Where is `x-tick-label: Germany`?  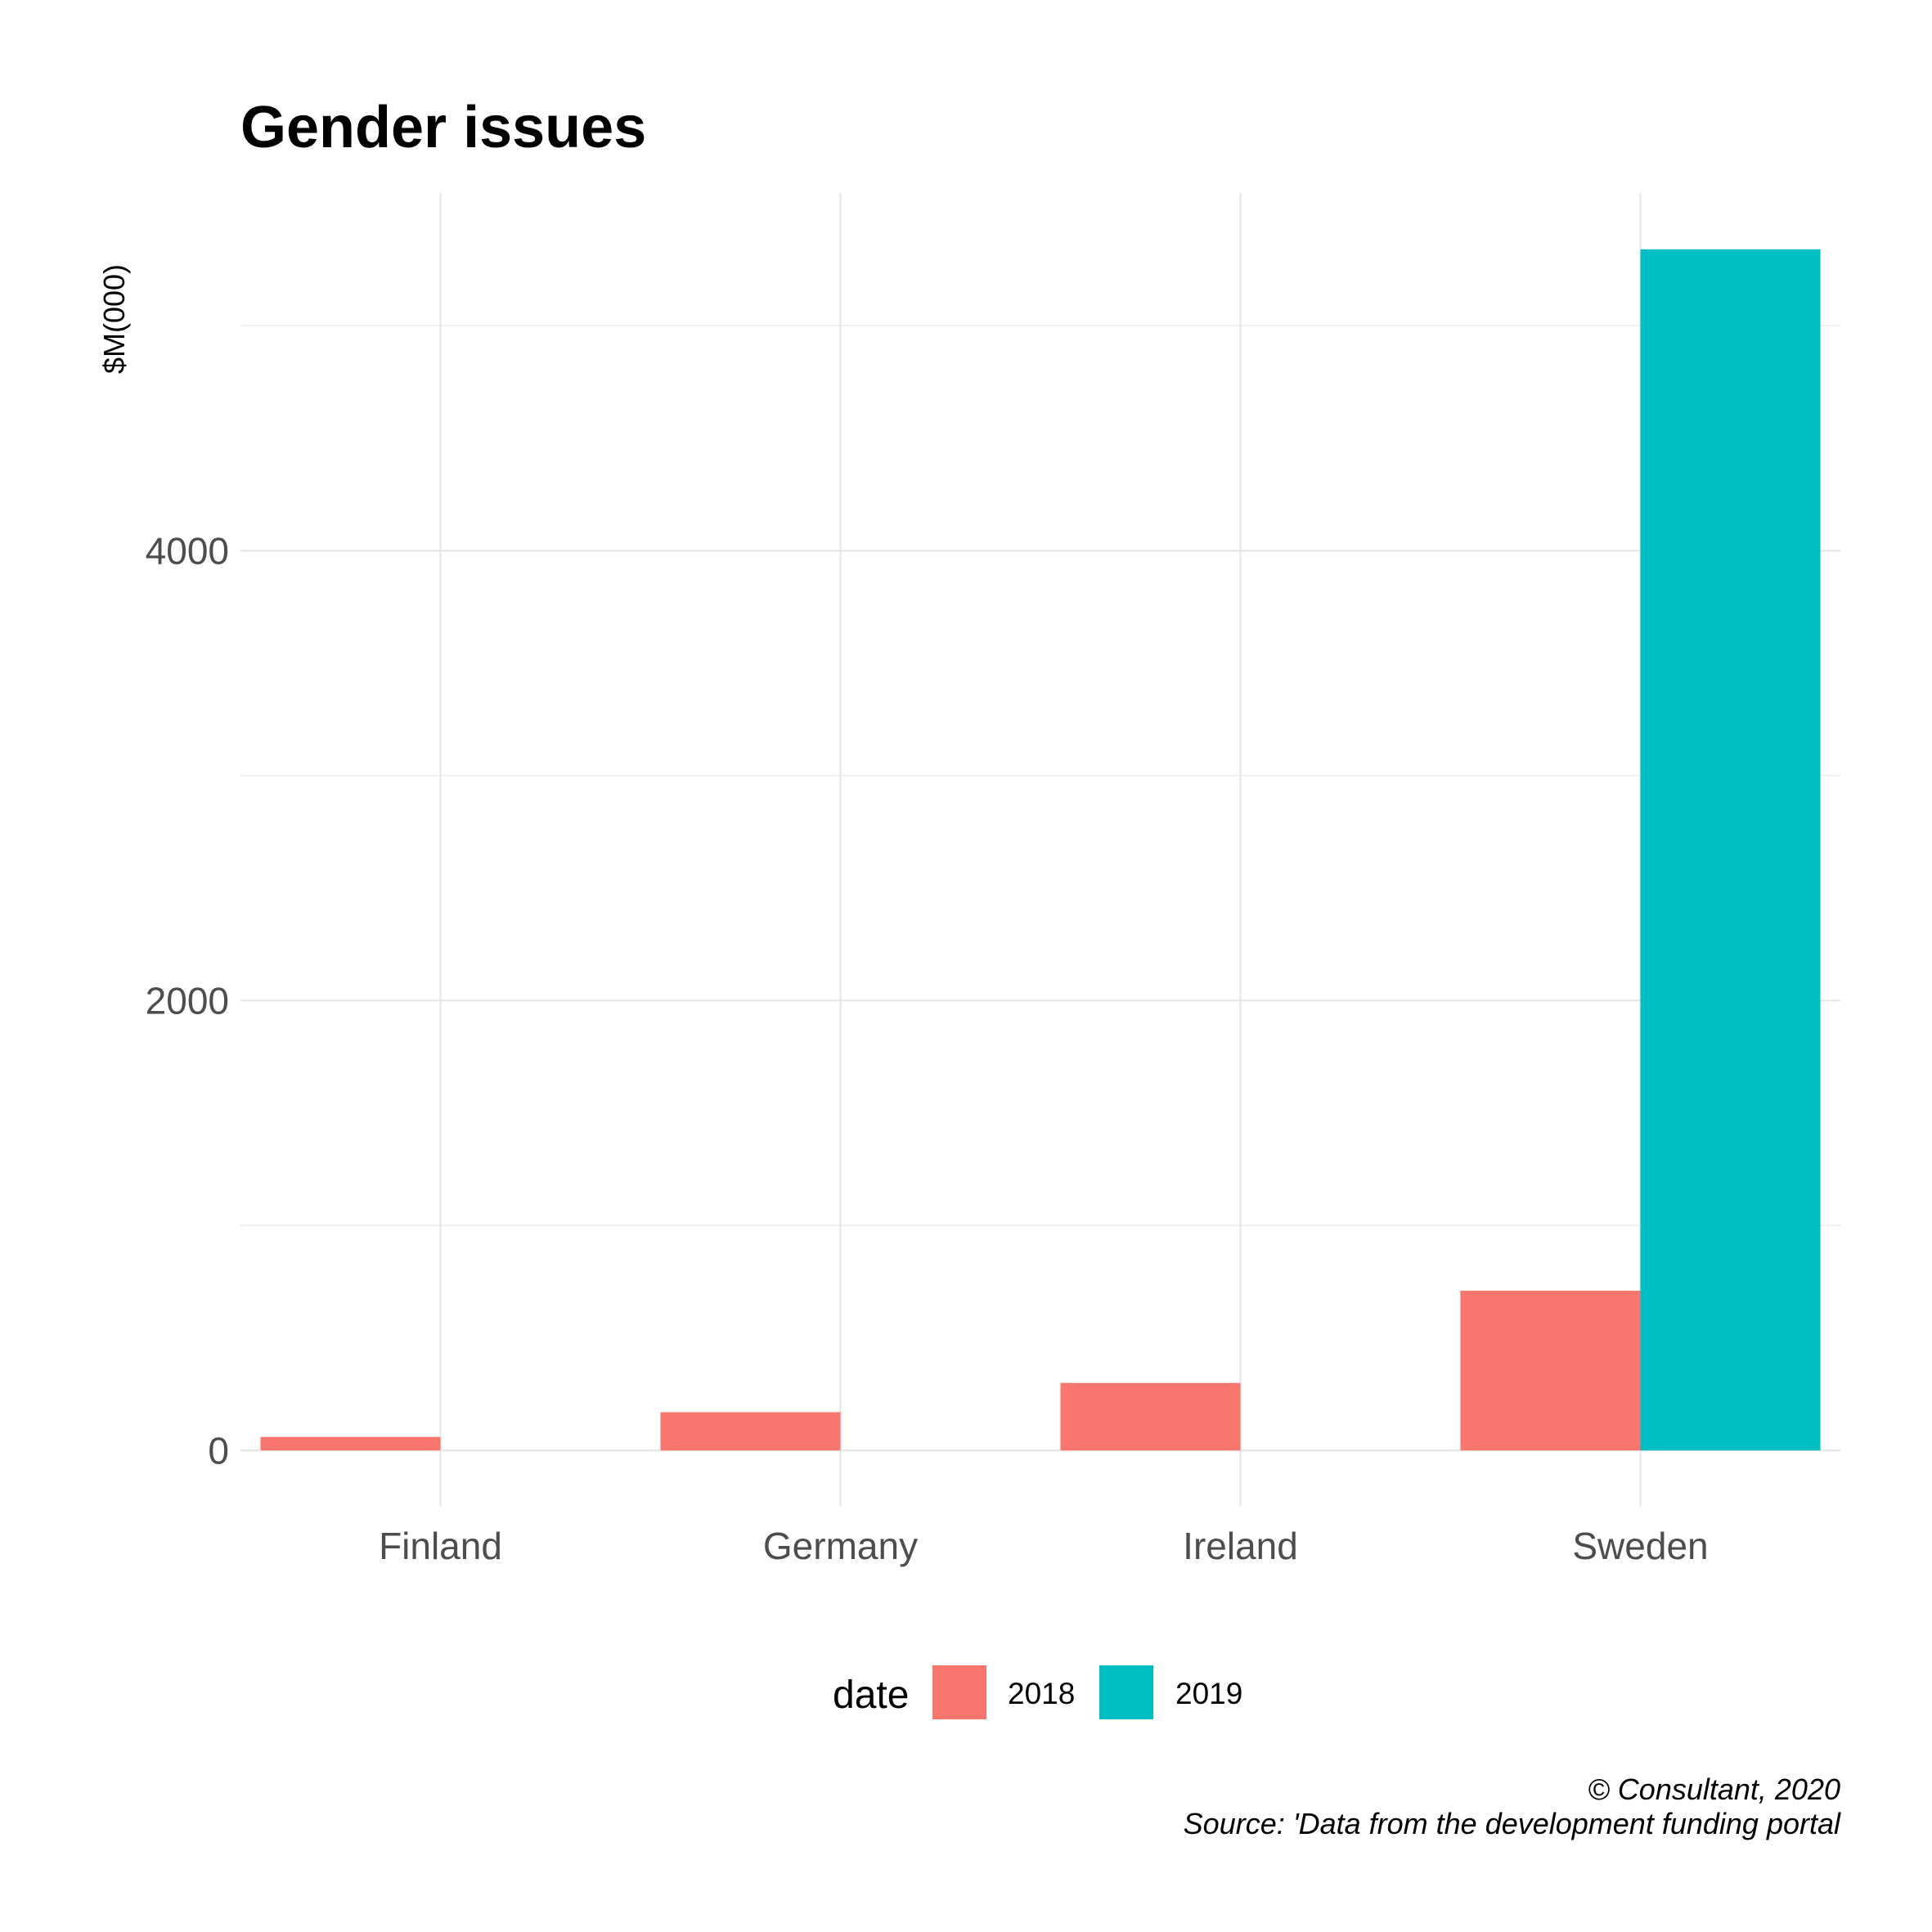 x-tick-label: Germany is located at coordinates (841, 1546).